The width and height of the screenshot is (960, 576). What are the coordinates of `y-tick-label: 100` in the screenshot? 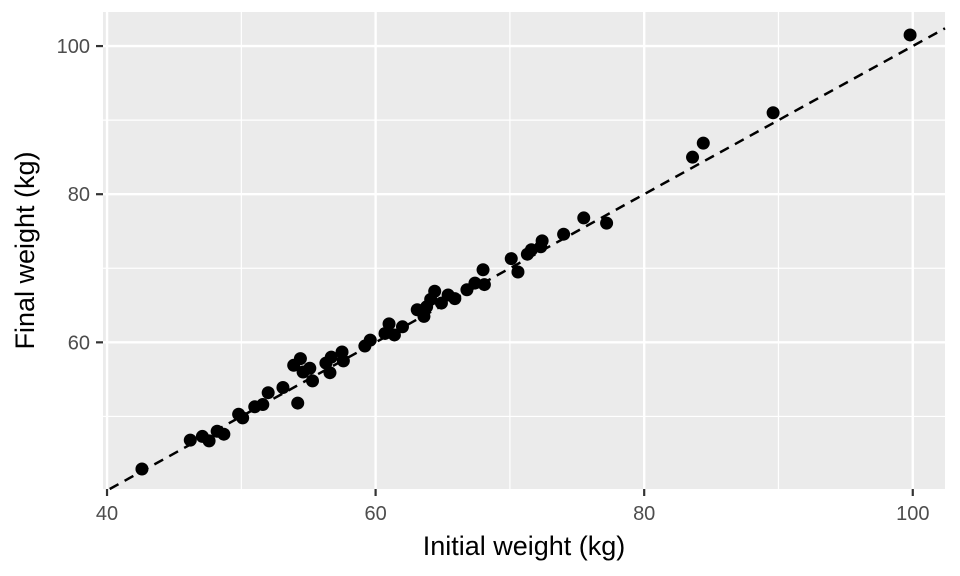 It's located at (73, 47).